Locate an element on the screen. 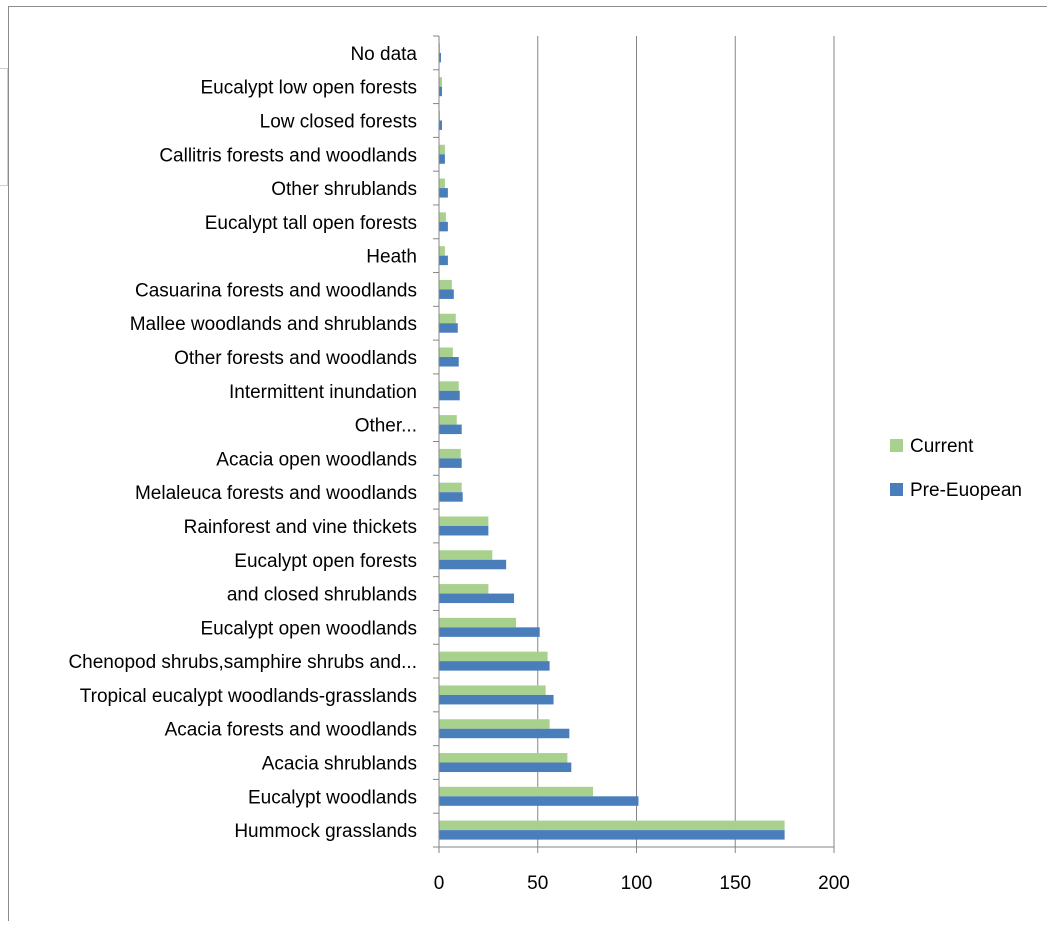 This screenshot has height=925, width=1047. legend-label: Pre-Euopean is located at coordinates (966, 490).